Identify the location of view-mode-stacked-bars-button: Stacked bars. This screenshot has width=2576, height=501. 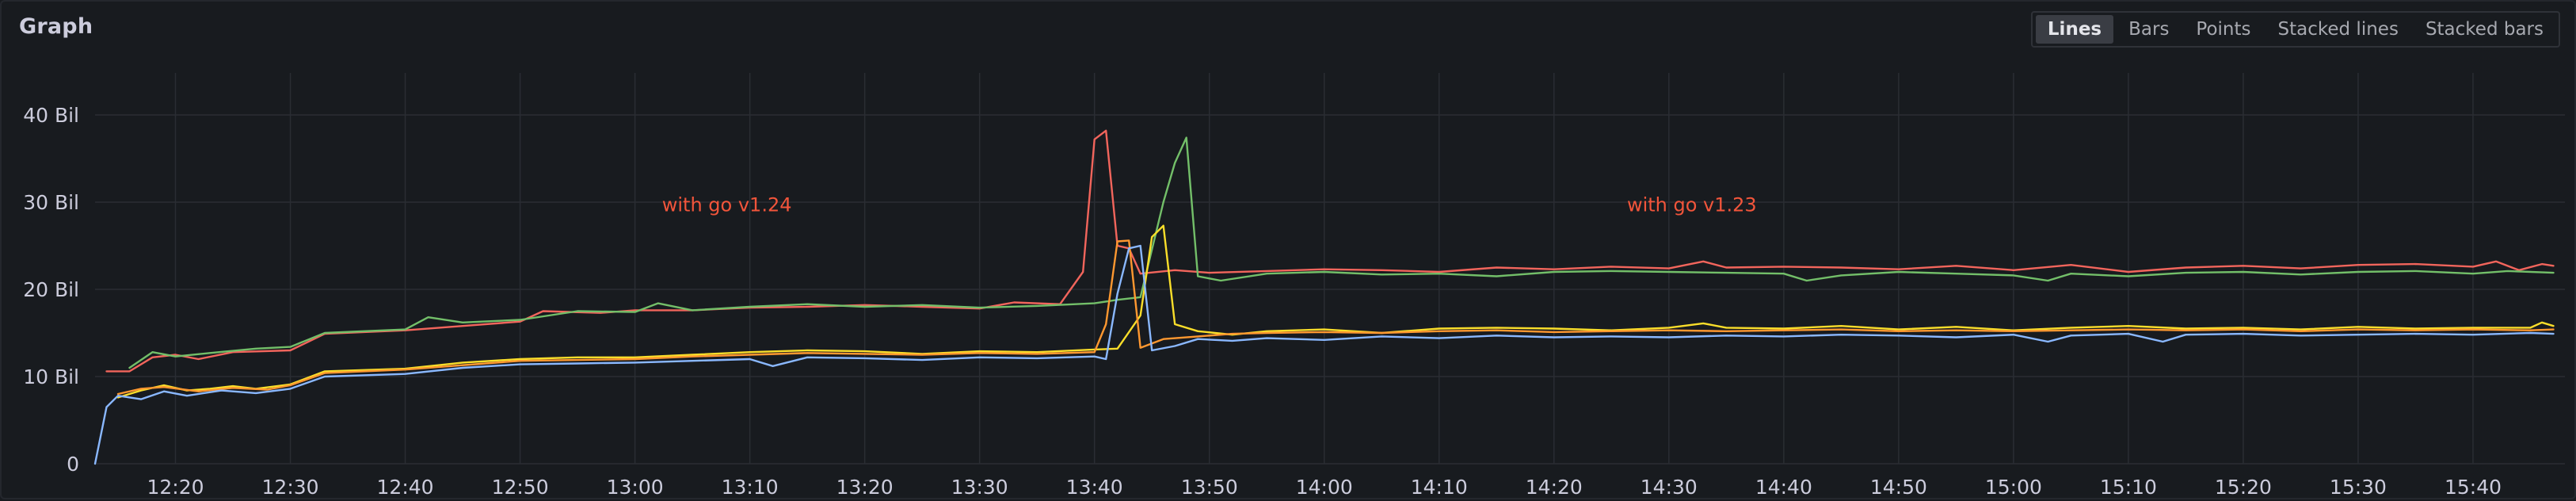
(2484, 30).